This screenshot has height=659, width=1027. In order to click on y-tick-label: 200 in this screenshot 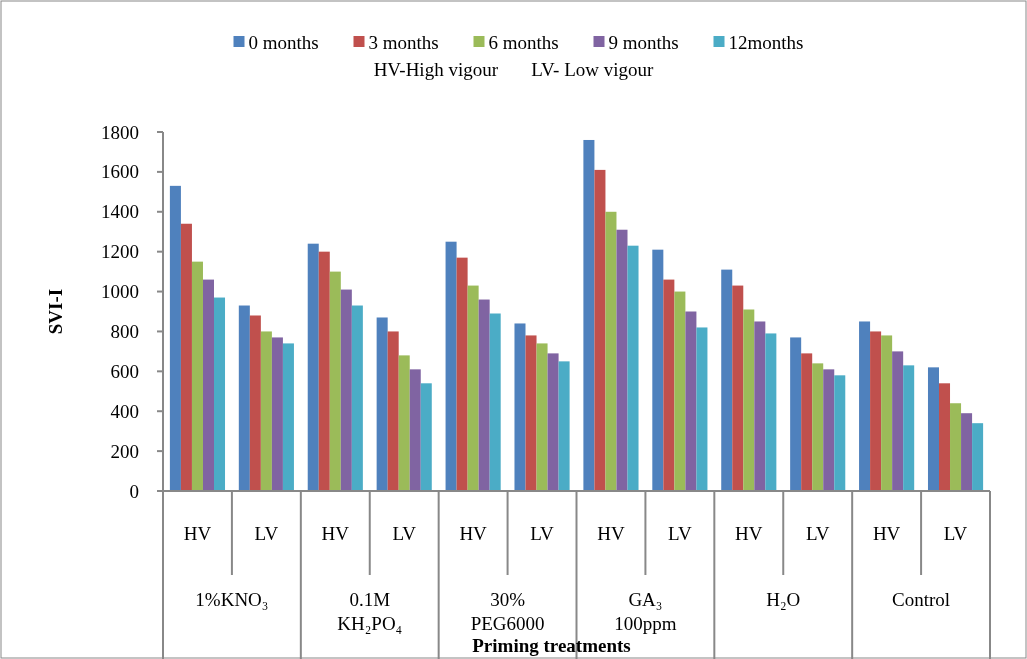, I will do `click(124, 451)`.